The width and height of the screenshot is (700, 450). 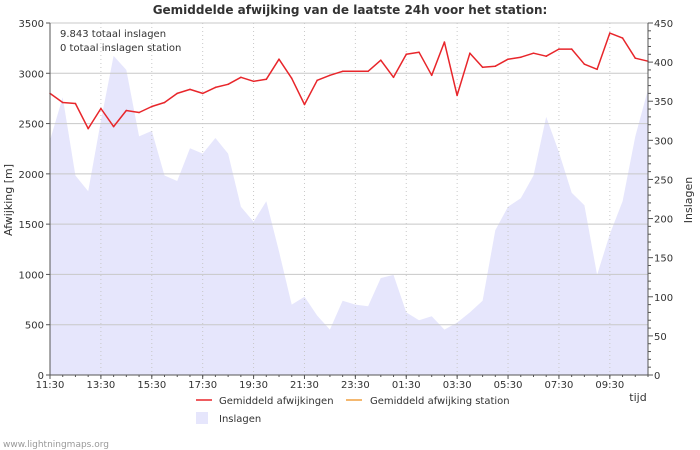 I want to click on y-tick-label: 2500, so click(x=31, y=125).